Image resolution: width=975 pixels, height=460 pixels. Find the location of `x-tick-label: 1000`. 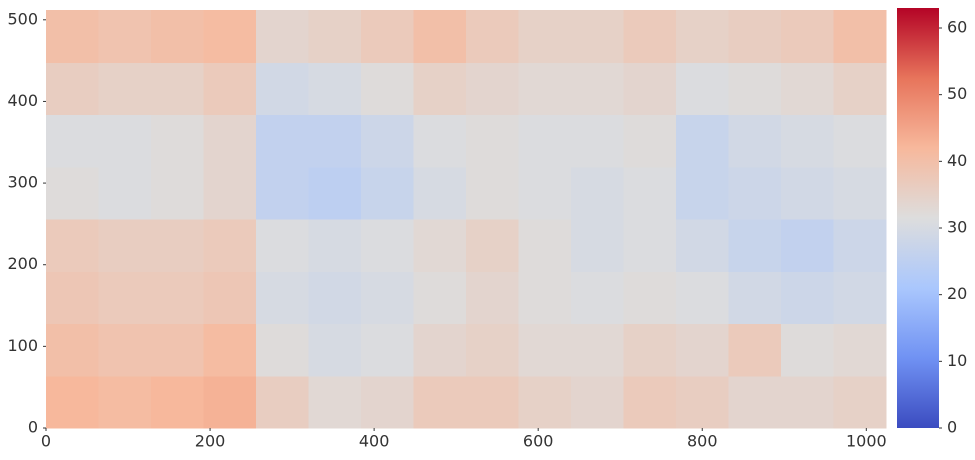

x-tick-label: 1000 is located at coordinates (866, 441).